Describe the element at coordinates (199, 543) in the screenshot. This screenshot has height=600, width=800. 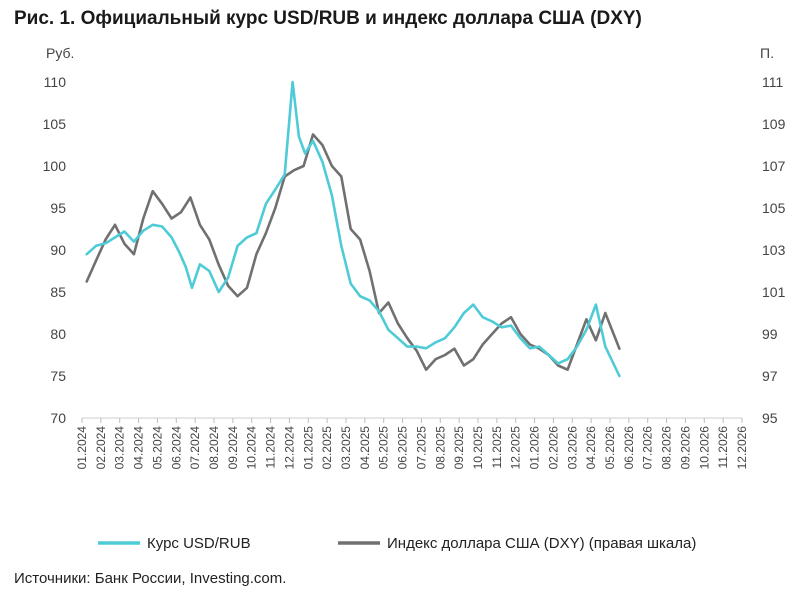
I see `legend-label-usdrub: Курс USD/RUB` at that location.